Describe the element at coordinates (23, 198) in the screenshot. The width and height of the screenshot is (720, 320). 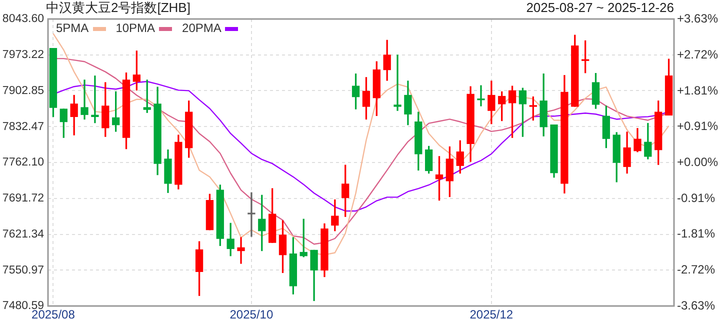
I see `y-tick-label: 7691.72` at that location.